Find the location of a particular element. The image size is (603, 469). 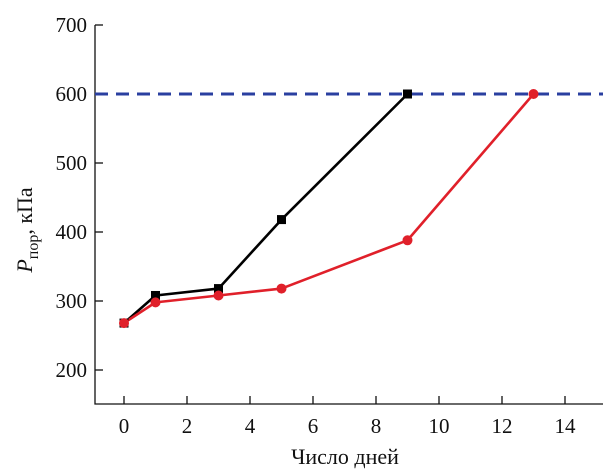

y-tick-label: 400 is located at coordinates (72, 232).